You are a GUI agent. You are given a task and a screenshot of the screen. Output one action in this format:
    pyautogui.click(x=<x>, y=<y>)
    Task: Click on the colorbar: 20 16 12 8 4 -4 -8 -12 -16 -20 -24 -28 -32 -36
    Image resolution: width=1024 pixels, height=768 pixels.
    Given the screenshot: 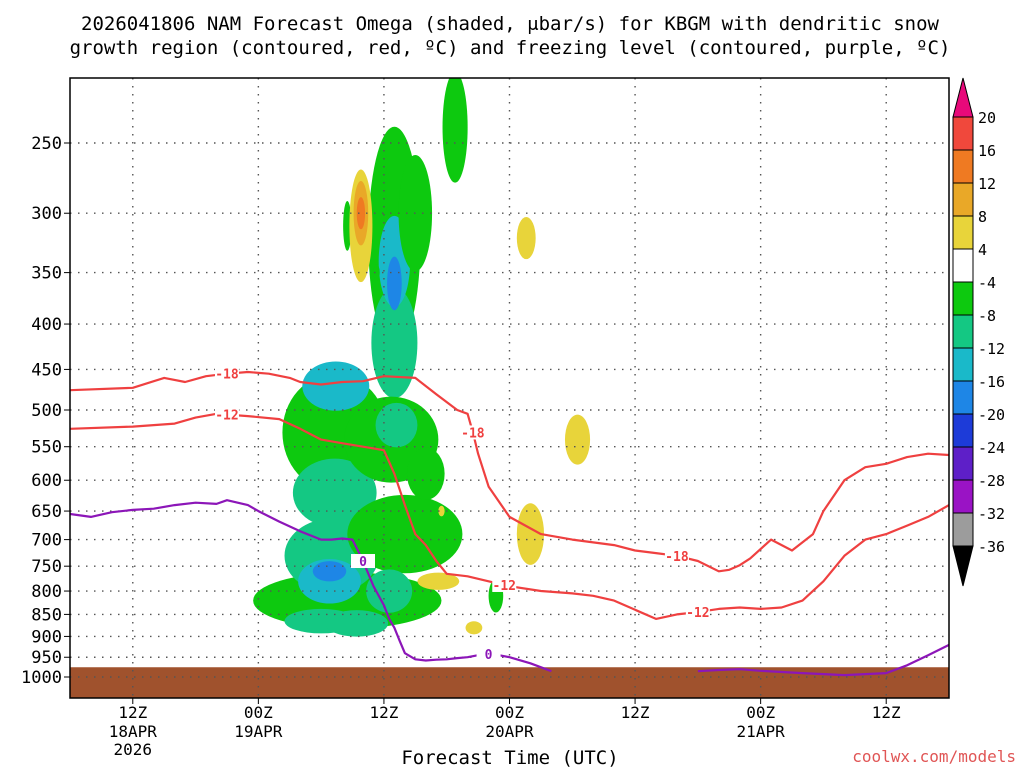 What is the action you would take?
    pyautogui.click(x=978, y=332)
    